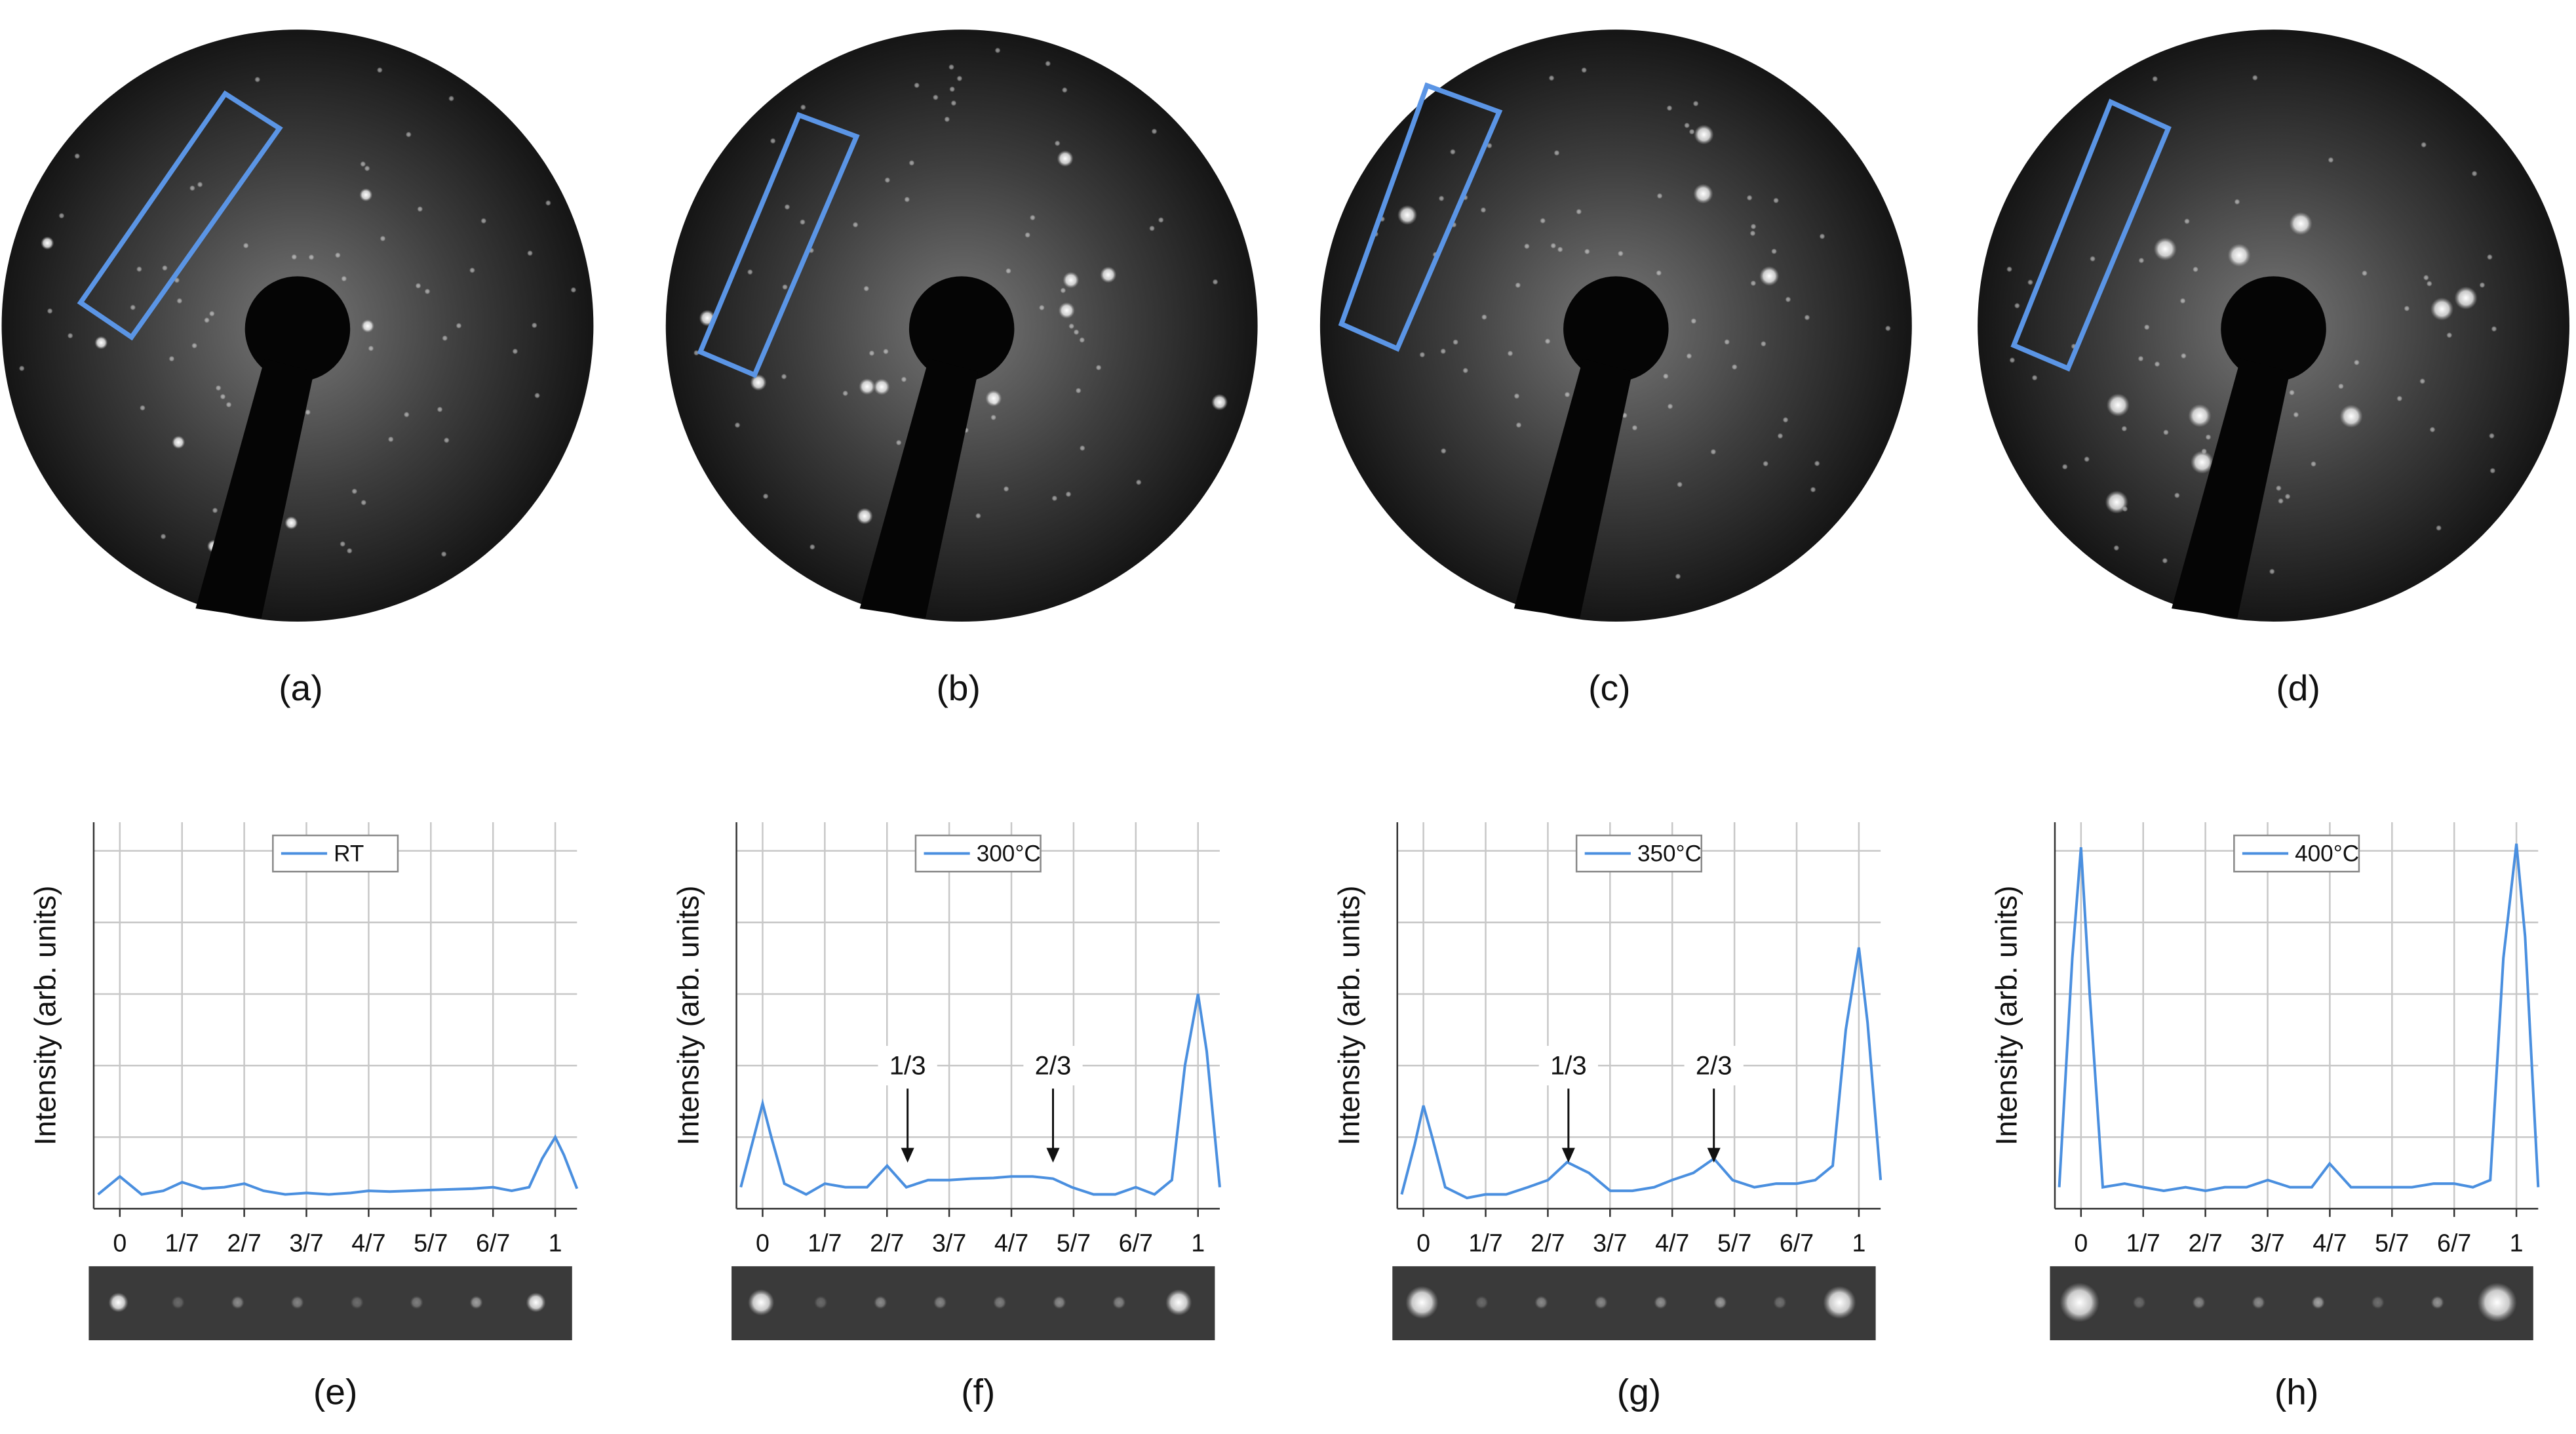 The image size is (2576, 1434). Describe the element at coordinates (330, 1303) in the screenshot. I see `profile-strip` at that location.